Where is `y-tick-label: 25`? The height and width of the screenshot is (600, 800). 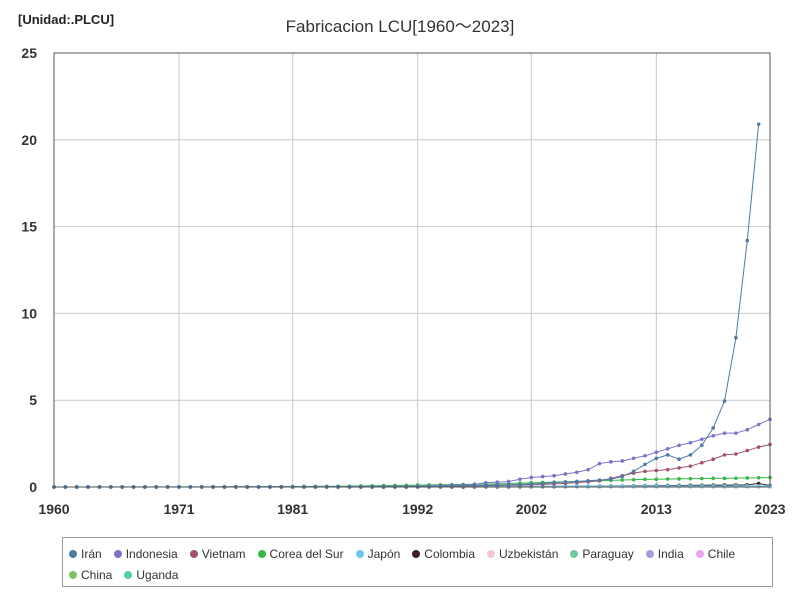
y-tick-label: 25 is located at coordinates (29, 53).